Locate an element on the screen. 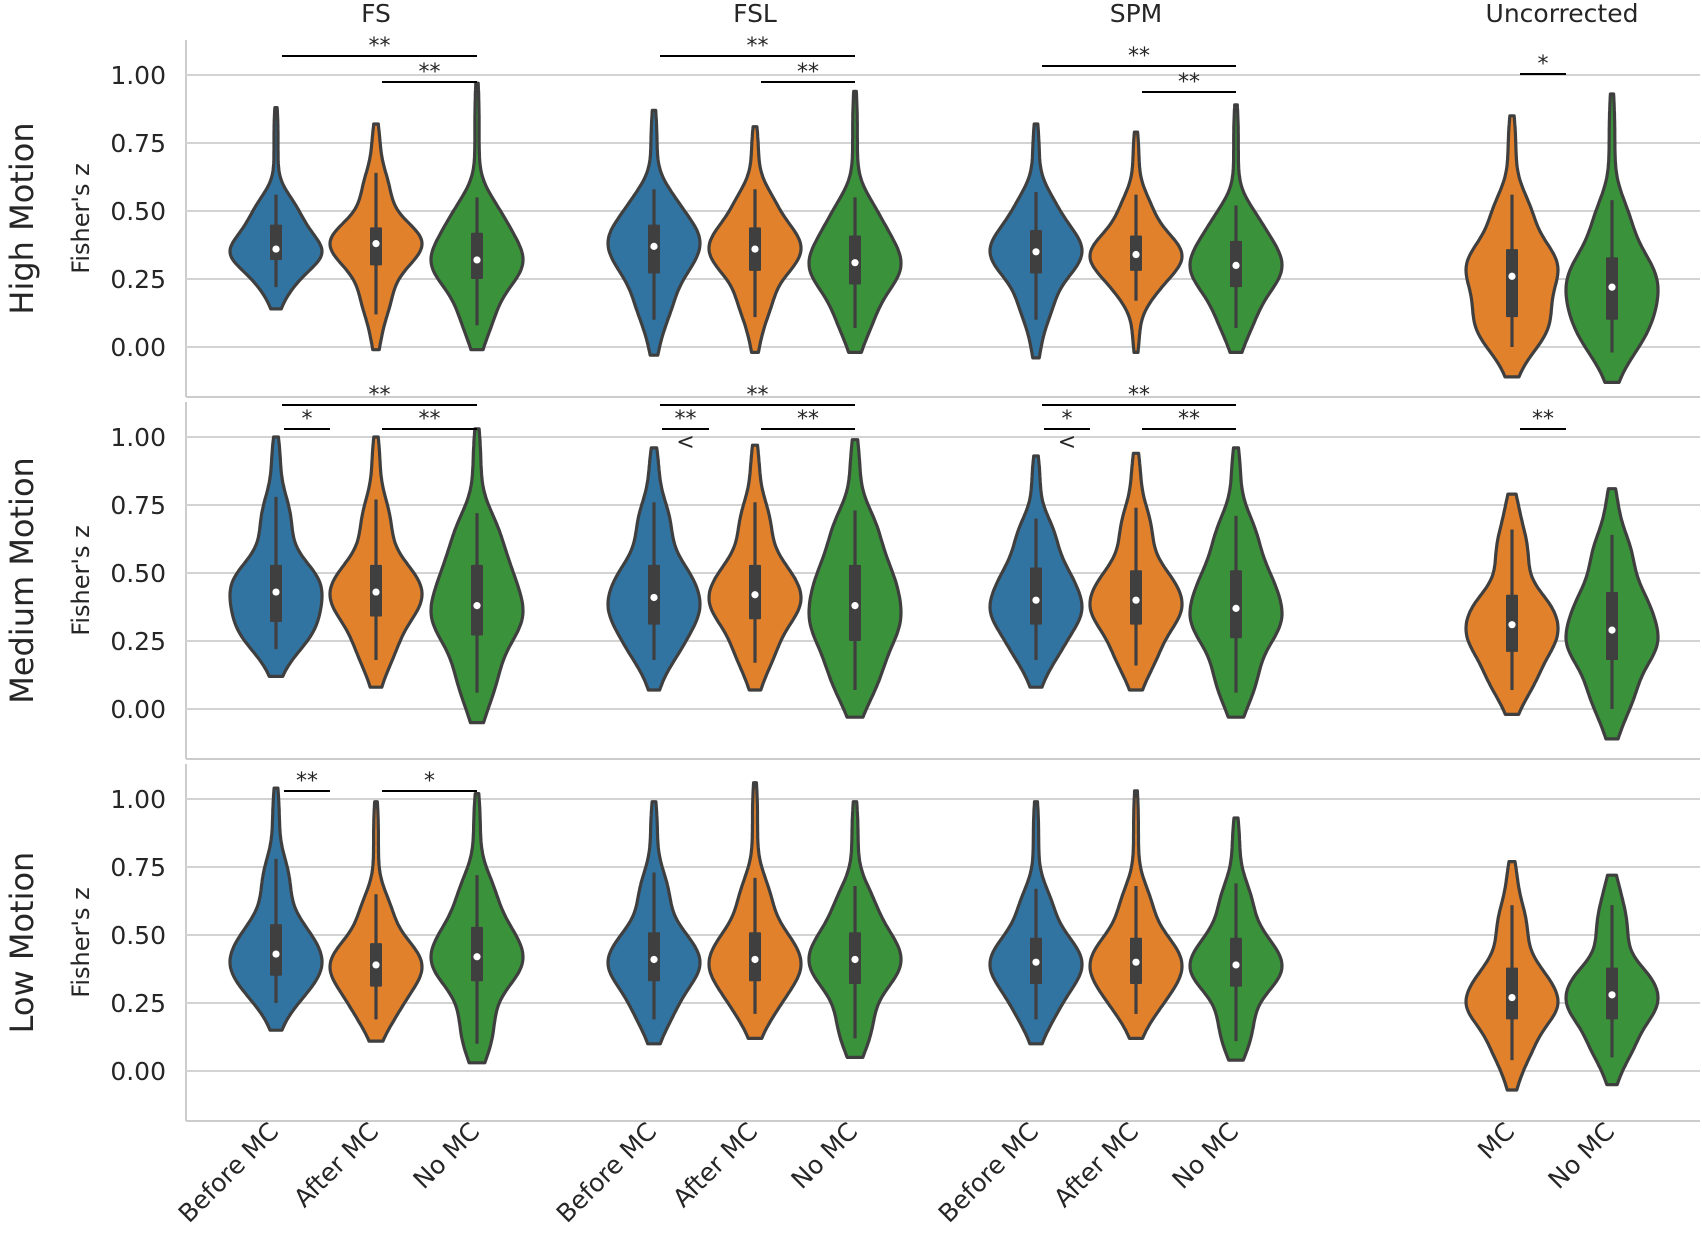 This screenshot has height=1240, width=1702. column-header: FS is located at coordinates (376, 14).